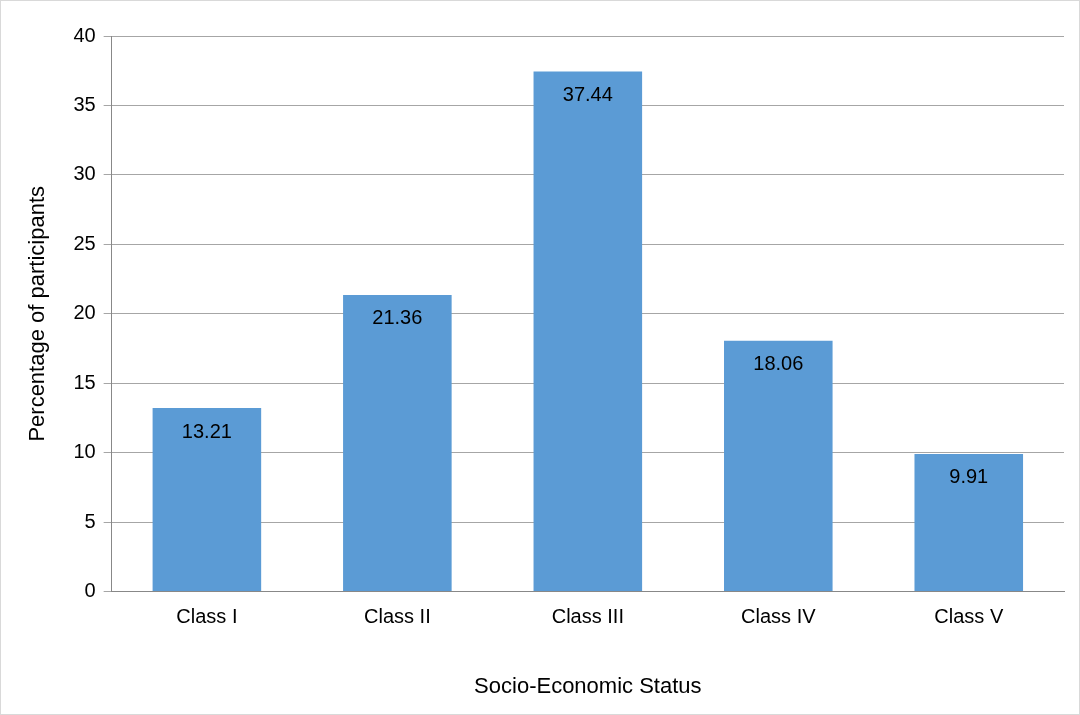 The height and width of the screenshot is (715, 1080). I want to click on y-tick-label: 10, so click(84, 451).